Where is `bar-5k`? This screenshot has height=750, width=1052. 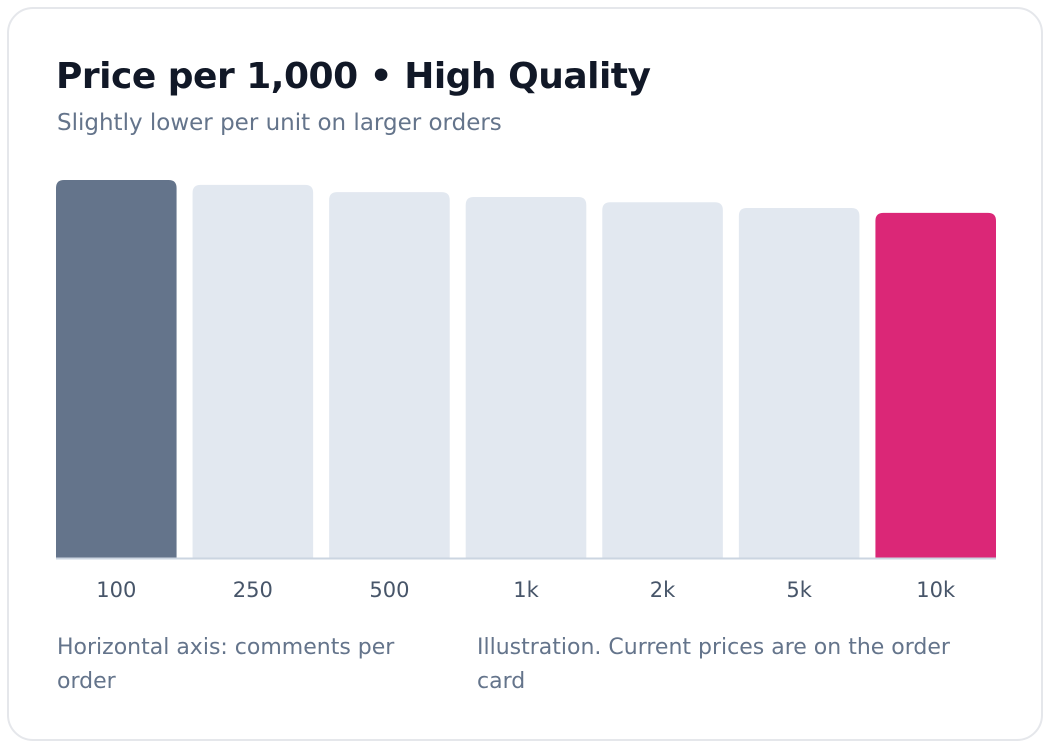 bar-5k is located at coordinates (799, 383).